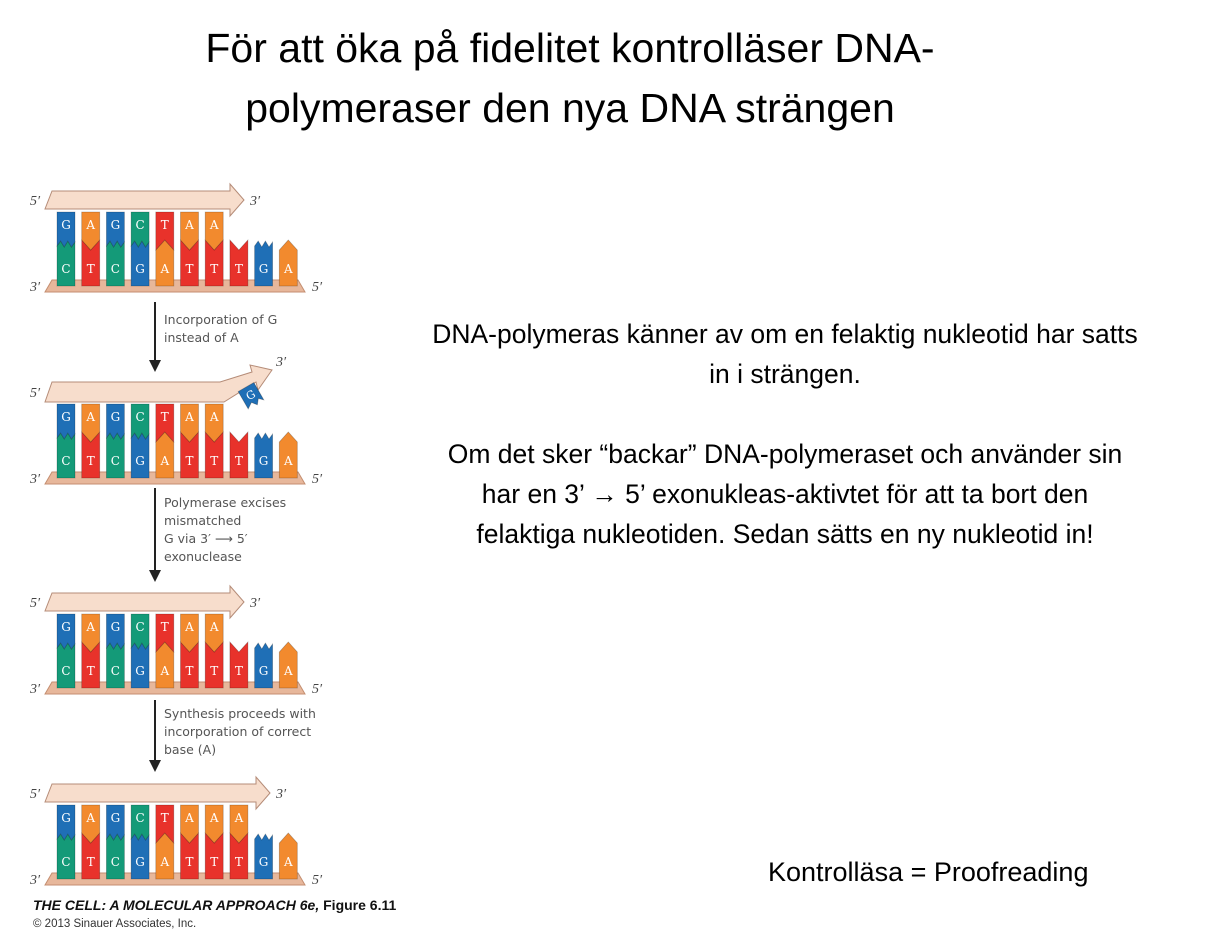 The width and height of the screenshot is (1206, 938). What do you see at coordinates (220, 329) in the screenshot?
I see `step-caption-1: Incorporation of G instead of A` at bounding box center [220, 329].